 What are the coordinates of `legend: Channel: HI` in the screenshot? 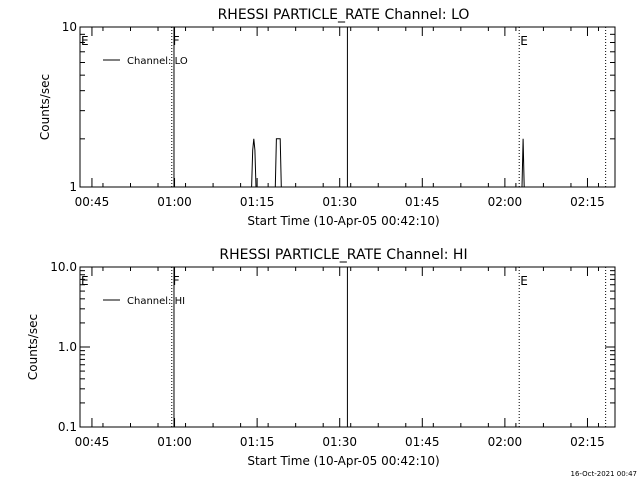 It's located at (144, 301).